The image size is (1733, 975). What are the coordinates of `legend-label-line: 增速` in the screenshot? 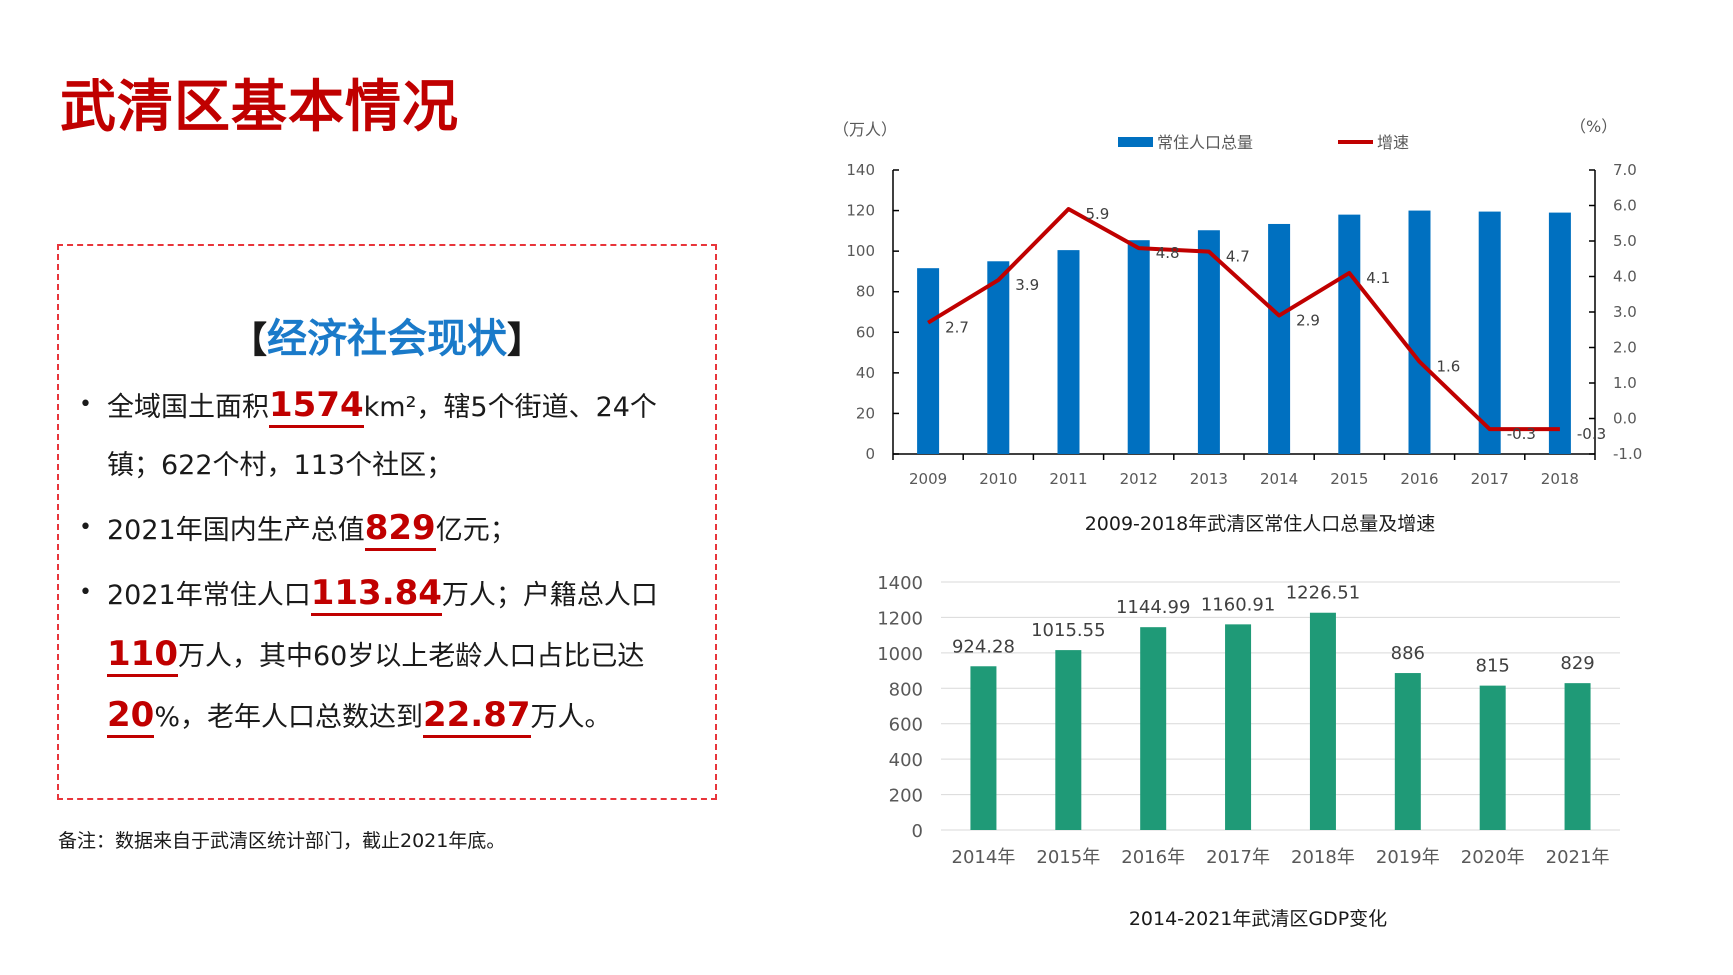 It's located at (1393, 142).